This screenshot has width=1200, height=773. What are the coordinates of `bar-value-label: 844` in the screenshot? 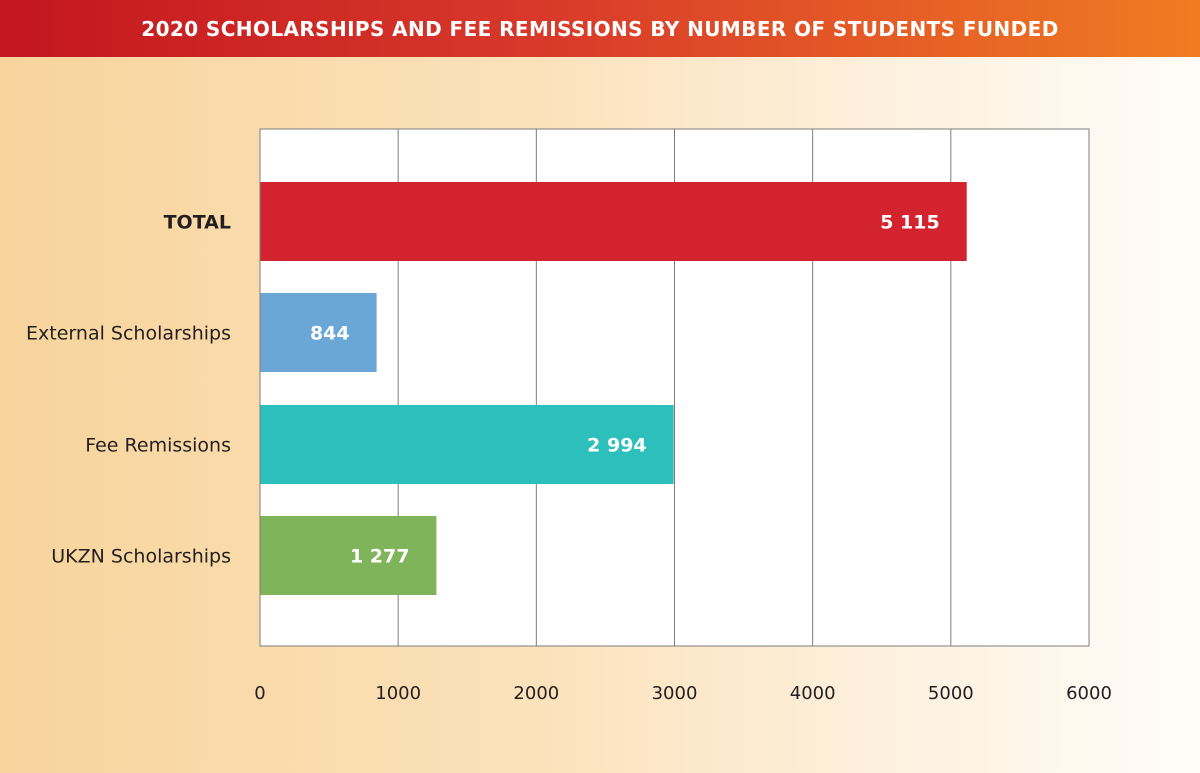 It's located at (330, 334).